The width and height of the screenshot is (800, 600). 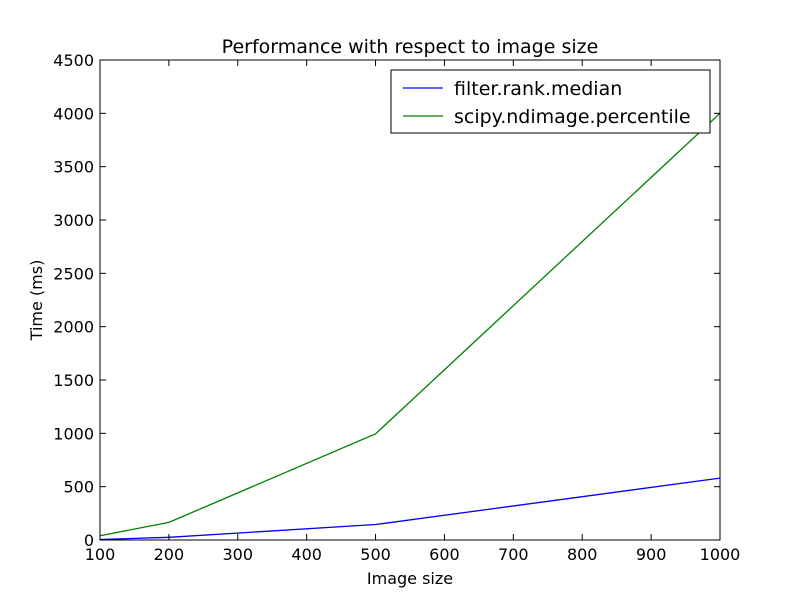 What do you see at coordinates (78, 487) in the screenshot?
I see `y-tick-label: 500` at bounding box center [78, 487].